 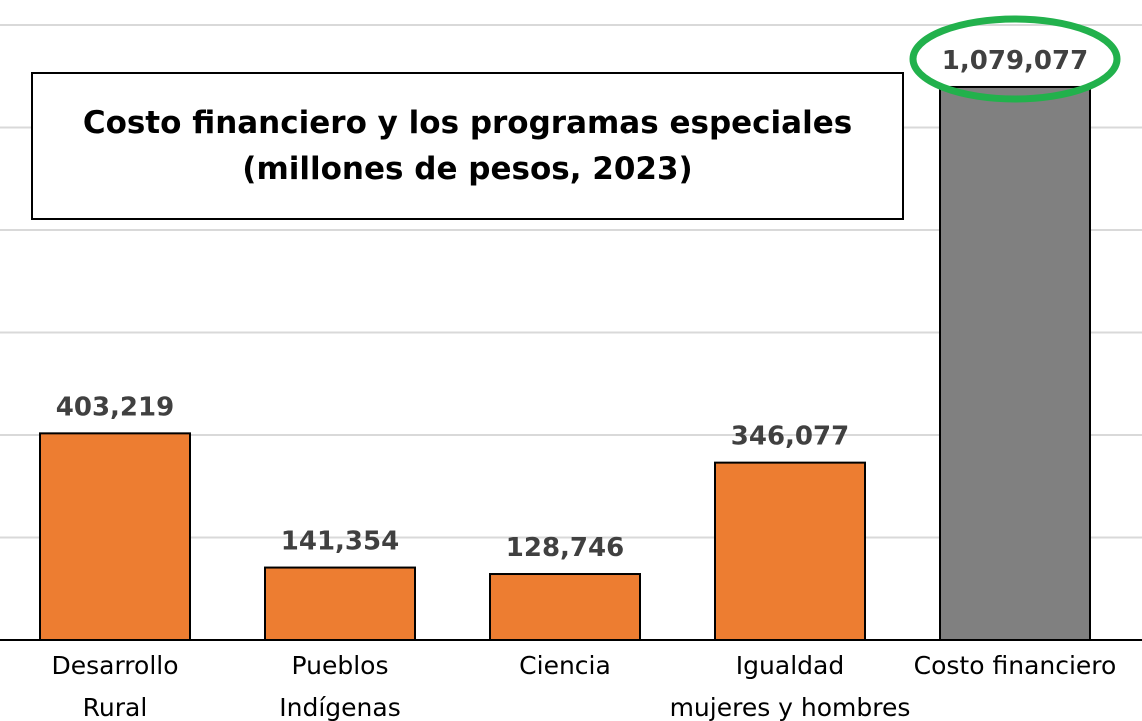 I want to click on chart-title-line-2: (millones de pesos, 2023), so click(x=467, y=169).